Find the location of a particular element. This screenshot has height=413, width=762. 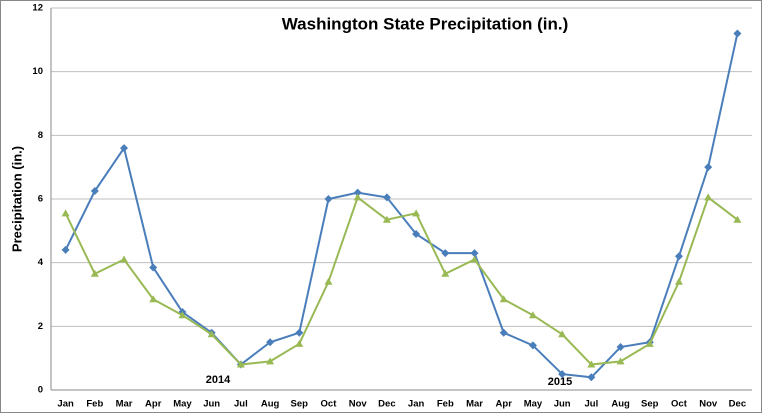

y-tick-label: 8 is located at coordinates (40, 135).